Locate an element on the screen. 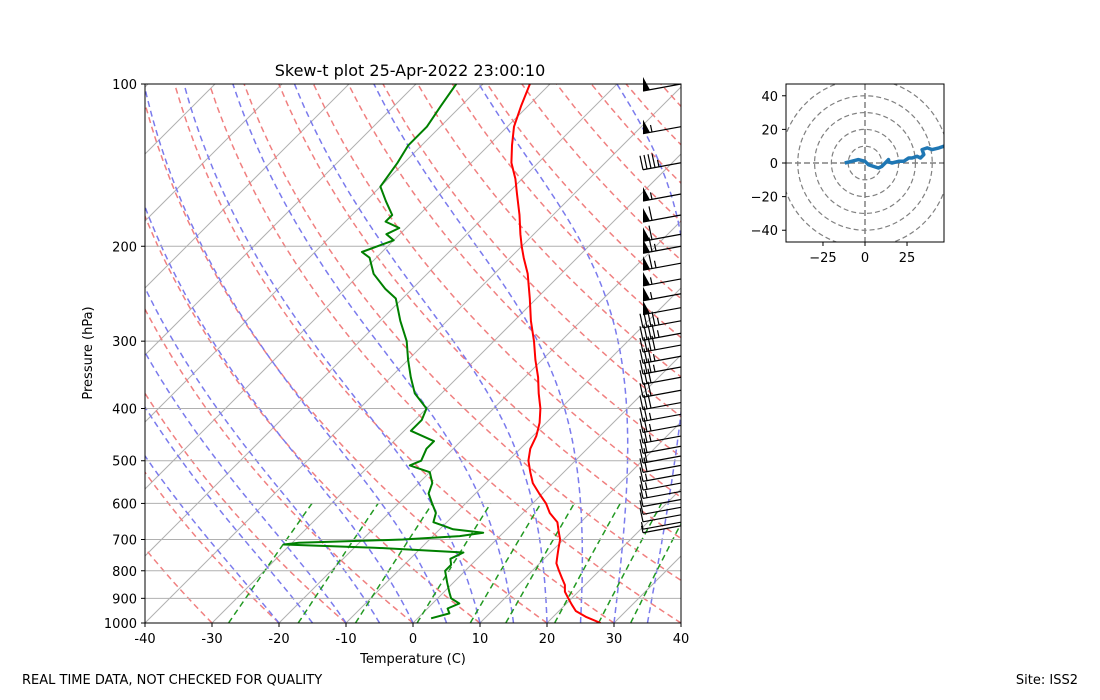 The height and width of the screenshot is (700, 1100). hodo-y-tick-label: 20 is located at coordinates (769, 130).